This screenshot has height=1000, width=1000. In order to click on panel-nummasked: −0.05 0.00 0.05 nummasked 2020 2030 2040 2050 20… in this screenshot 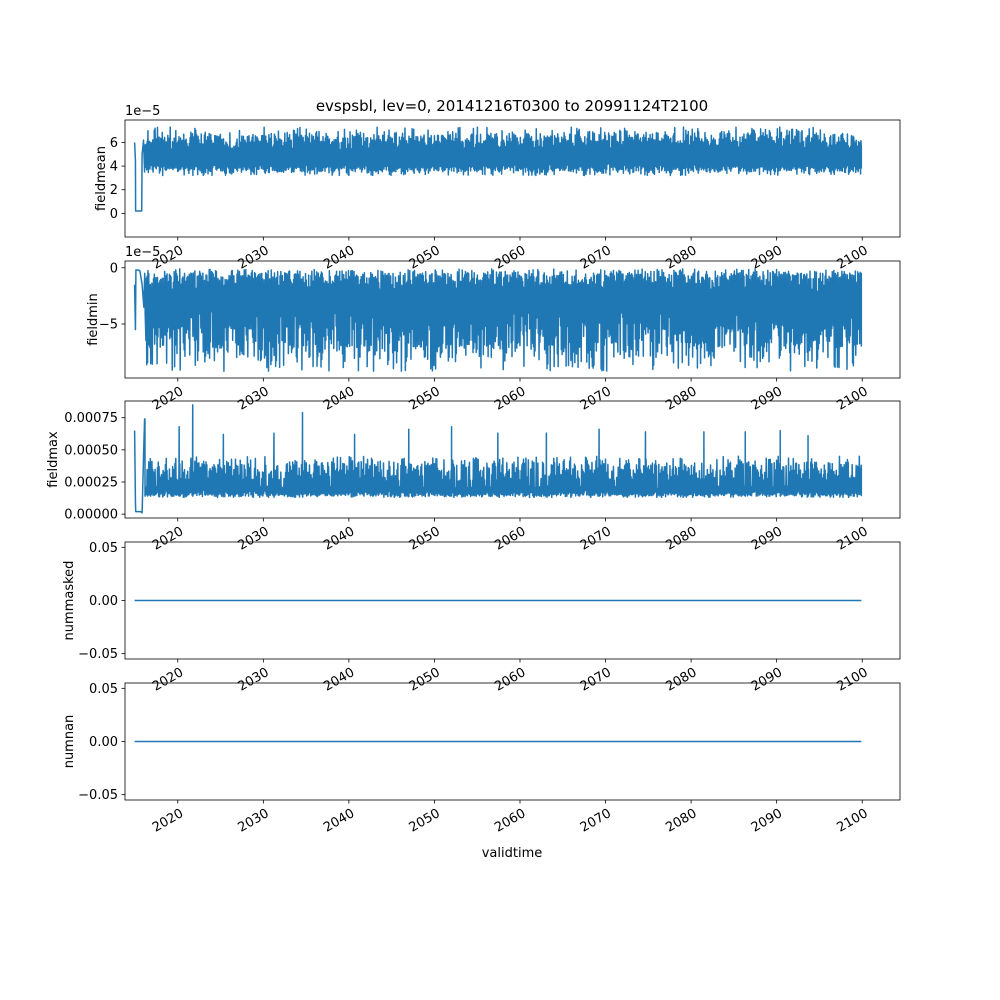, I will do `click(481, 618)`.